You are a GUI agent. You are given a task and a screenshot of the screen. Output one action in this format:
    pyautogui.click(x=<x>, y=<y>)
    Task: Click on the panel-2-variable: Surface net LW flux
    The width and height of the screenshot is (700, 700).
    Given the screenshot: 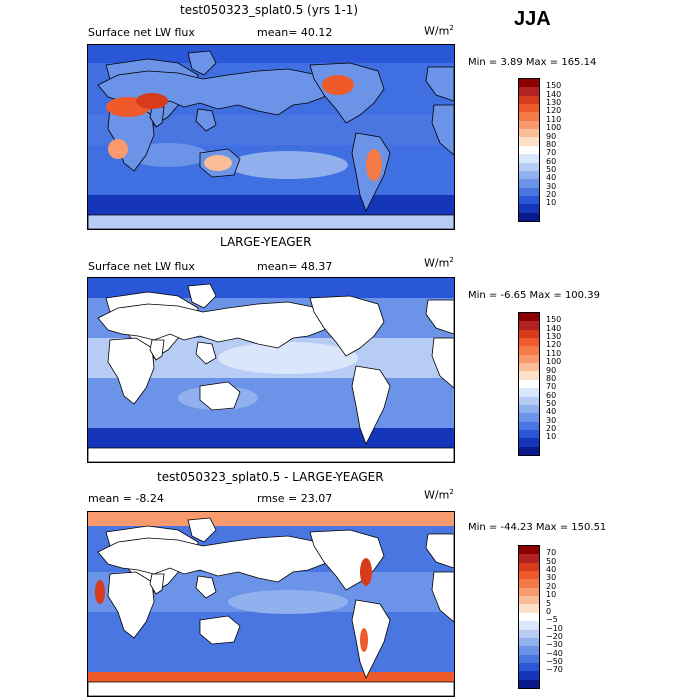 What is the action you would take?
    pyautogui.click(x=141, y=266)
    